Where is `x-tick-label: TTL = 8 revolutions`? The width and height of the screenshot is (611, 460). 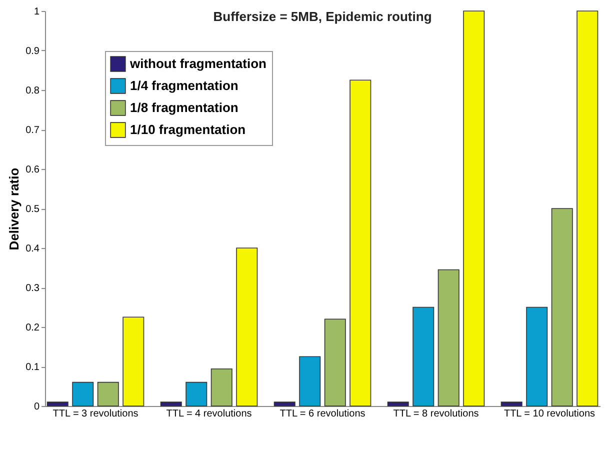 x-tick-label: TTL = 8 revolutions is located at coordinates (436, 414).